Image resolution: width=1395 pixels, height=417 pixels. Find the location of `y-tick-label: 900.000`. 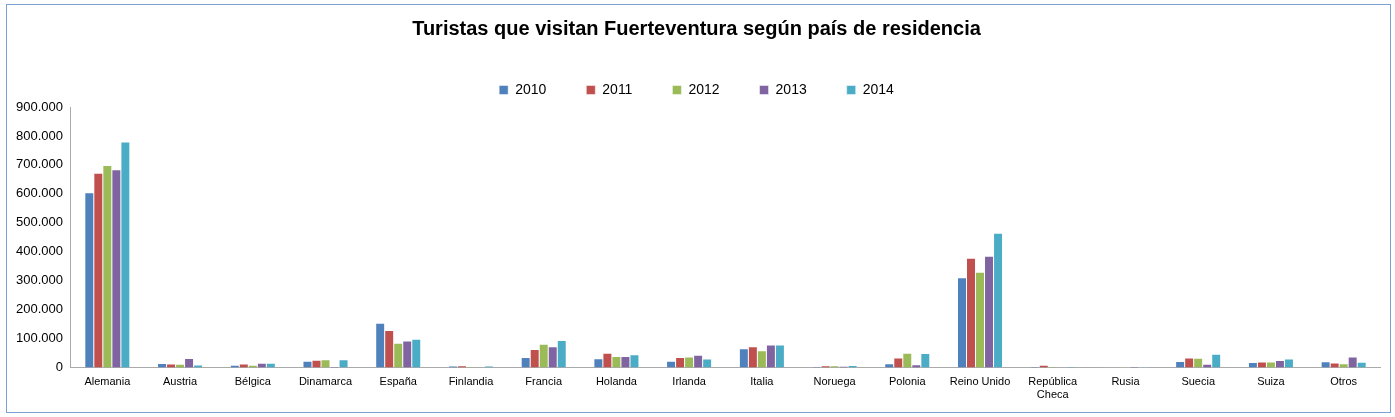

y-tick-label: 900.000 is located at coordinates (39, 106).